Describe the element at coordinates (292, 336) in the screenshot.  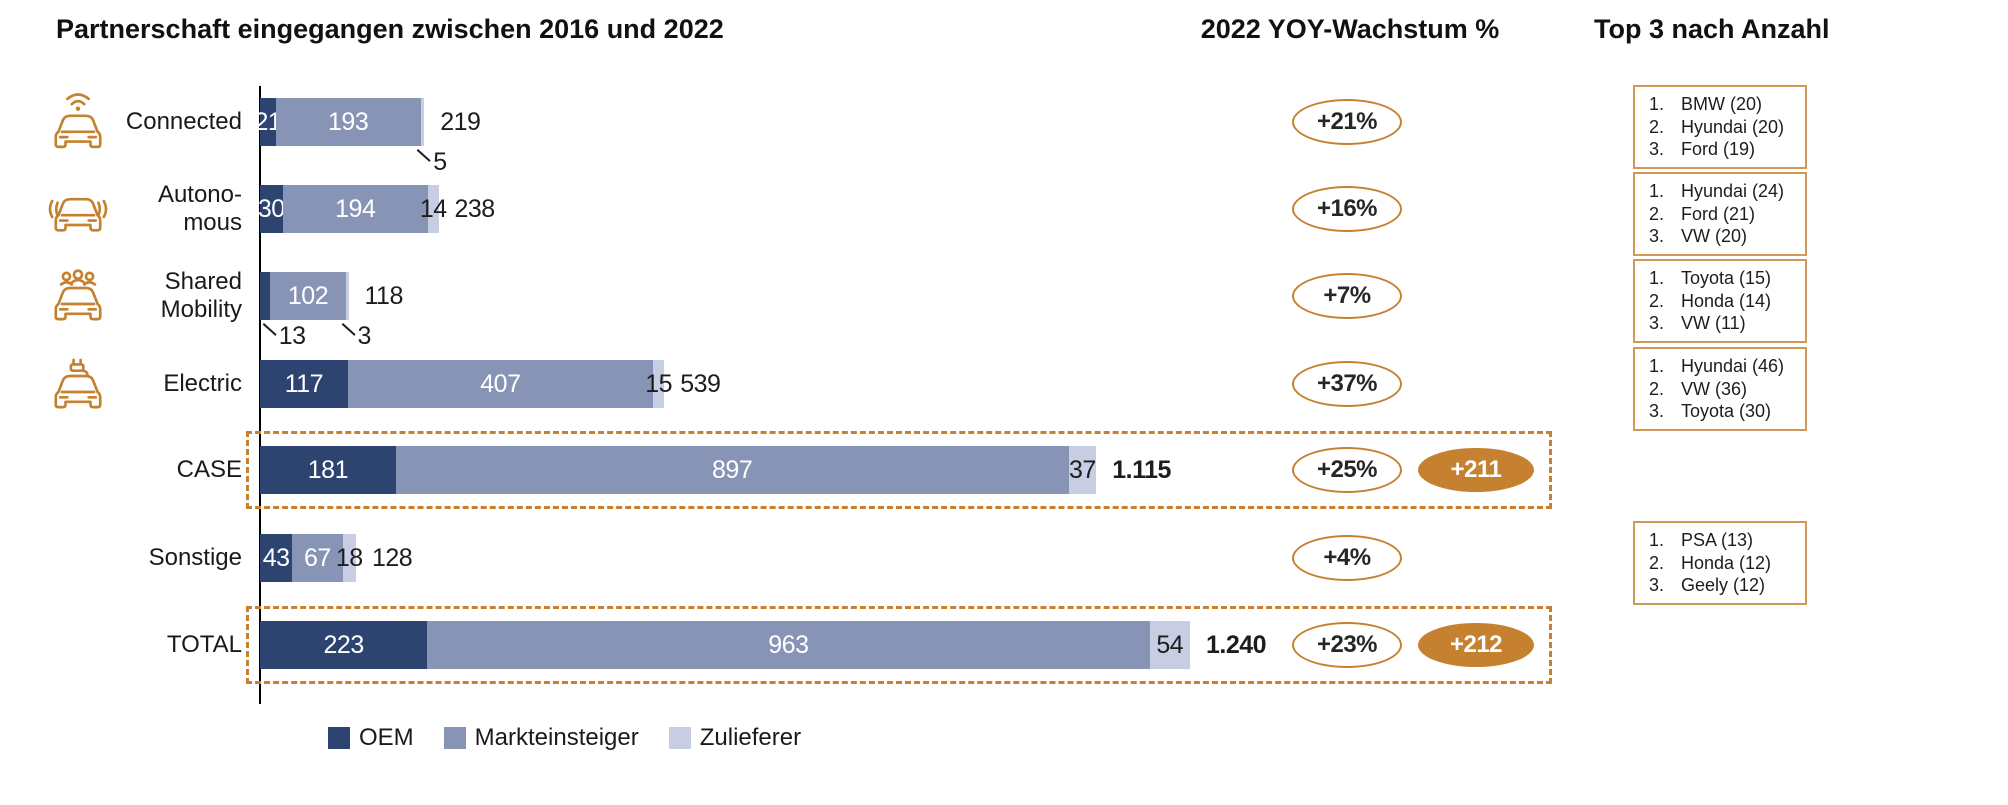
I see `callout-value-sharedmobility: 13` at that location.